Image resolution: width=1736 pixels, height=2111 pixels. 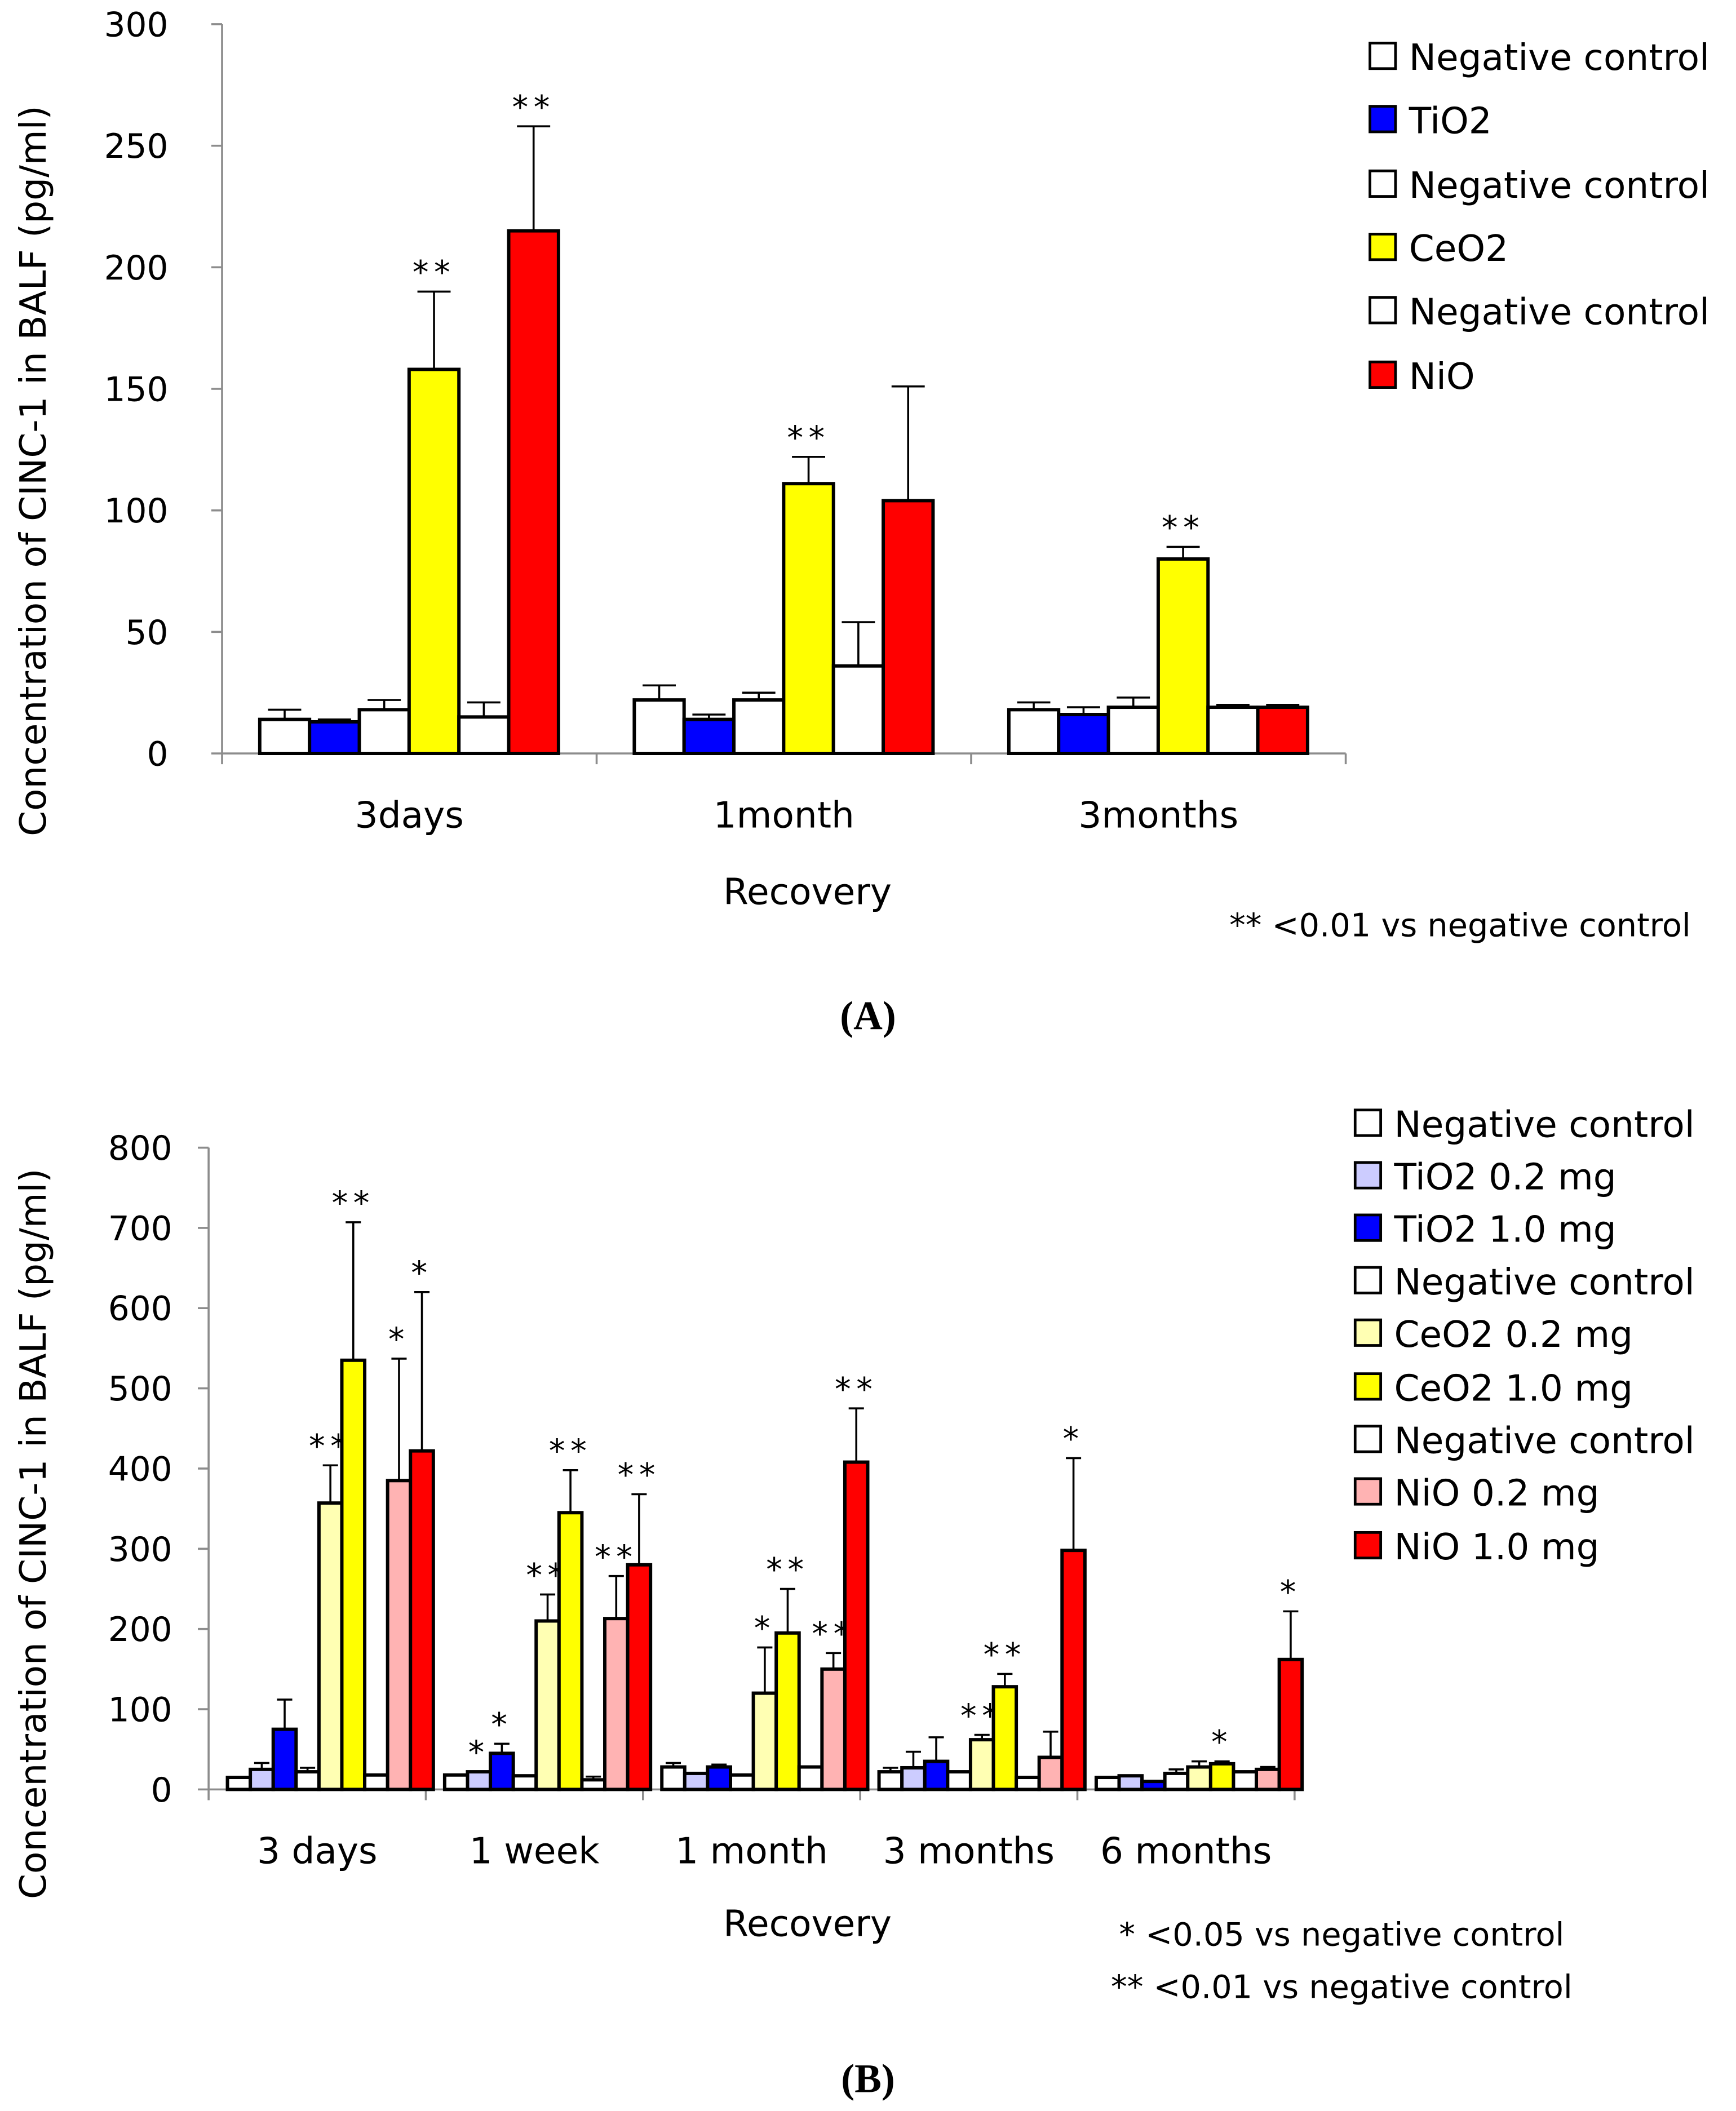 I want to click on x-tick-label: 6 months, so click(x=1186, y=1851).